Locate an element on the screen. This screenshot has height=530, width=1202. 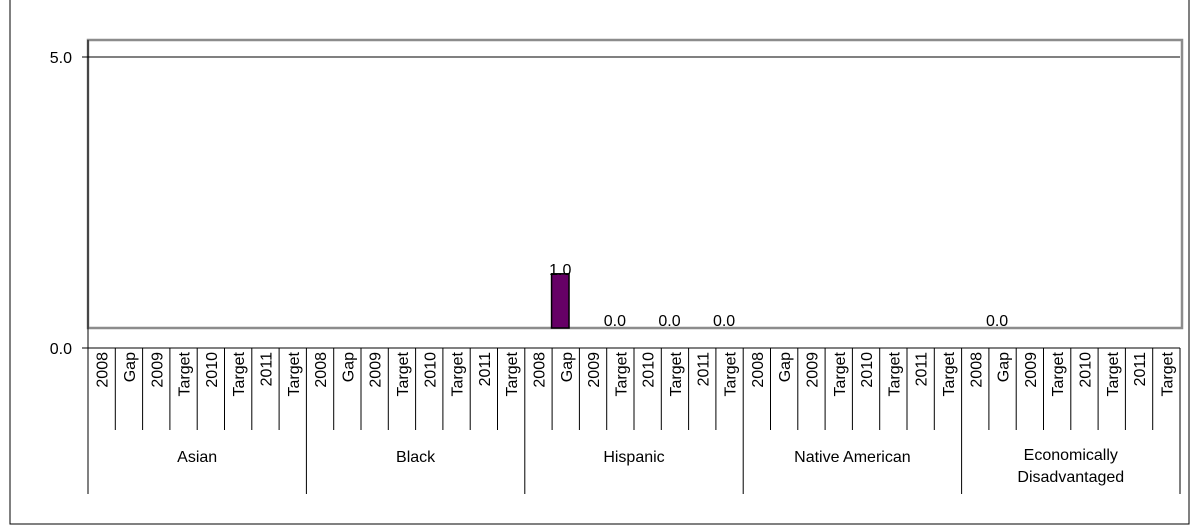
y-tick-label: 0.0 is located at coordinates (61, 349).